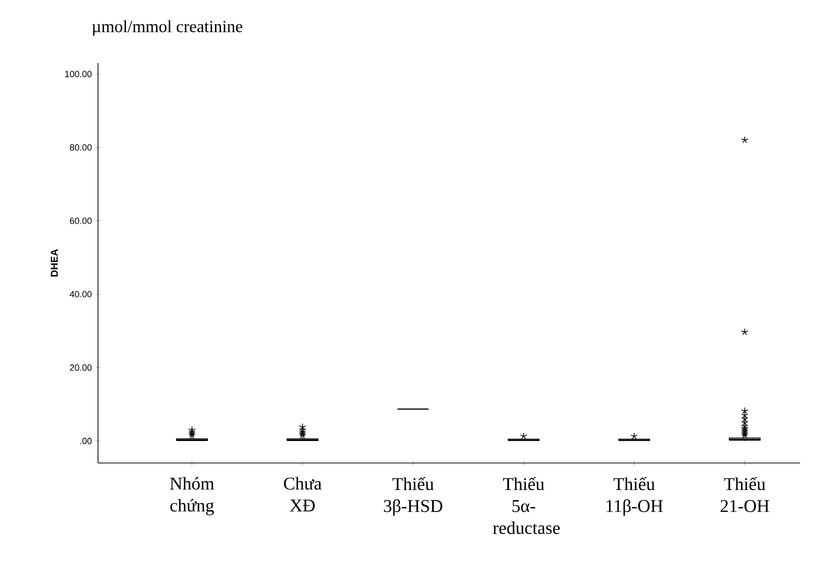 This screenshot has width=834, height=582. What do you see at coordinates (526, 505) in the screenshot?
I see `x-tick-label: Thiếu 5α-reductase` at bounding box center [526, 505].